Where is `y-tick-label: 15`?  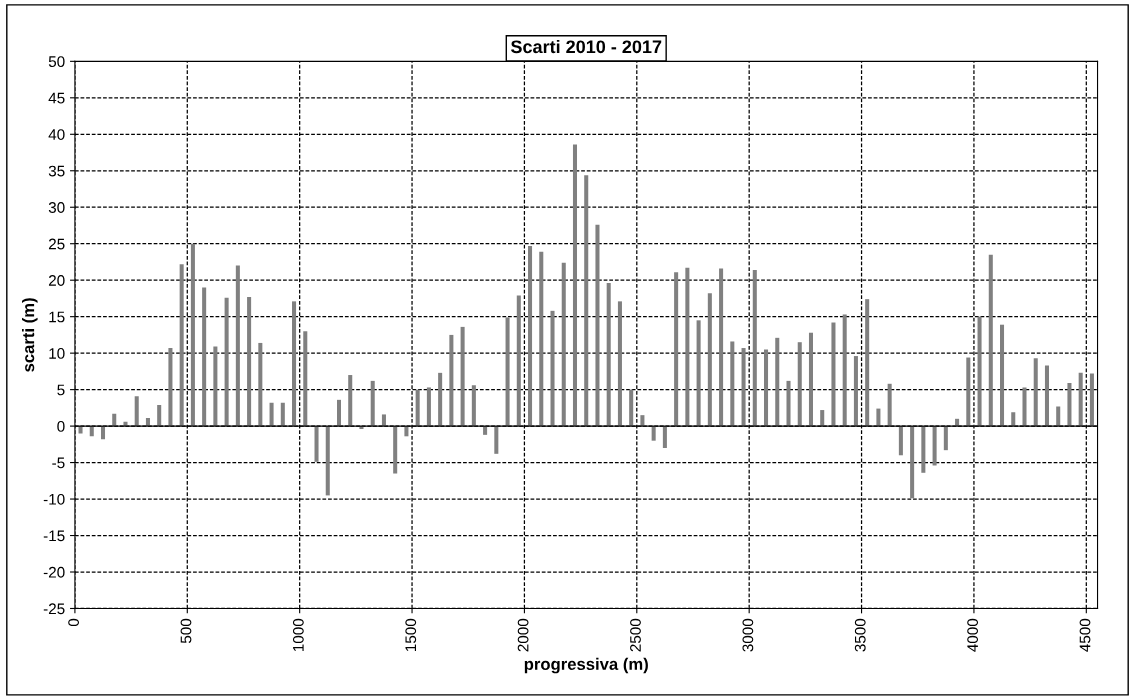
y-tick-label: 15 is located at coordinates (57, 317).